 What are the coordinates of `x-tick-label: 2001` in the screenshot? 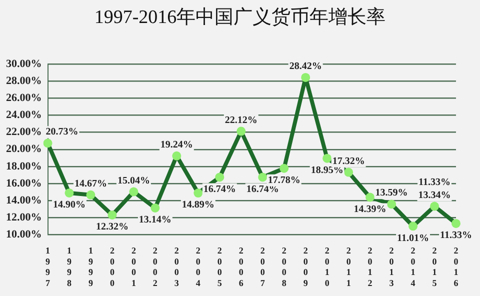 It's located at (133, 267).